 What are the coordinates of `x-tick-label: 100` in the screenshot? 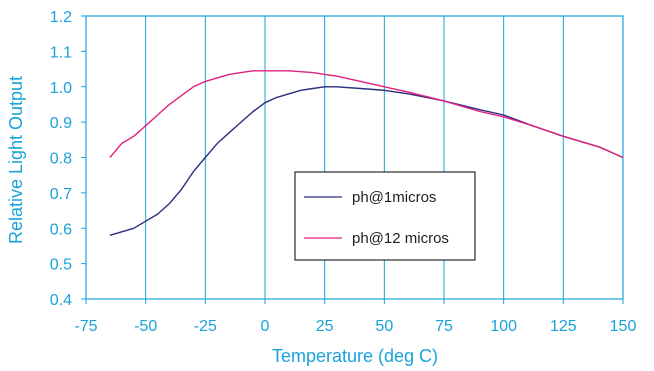 It's located at (503, 326).